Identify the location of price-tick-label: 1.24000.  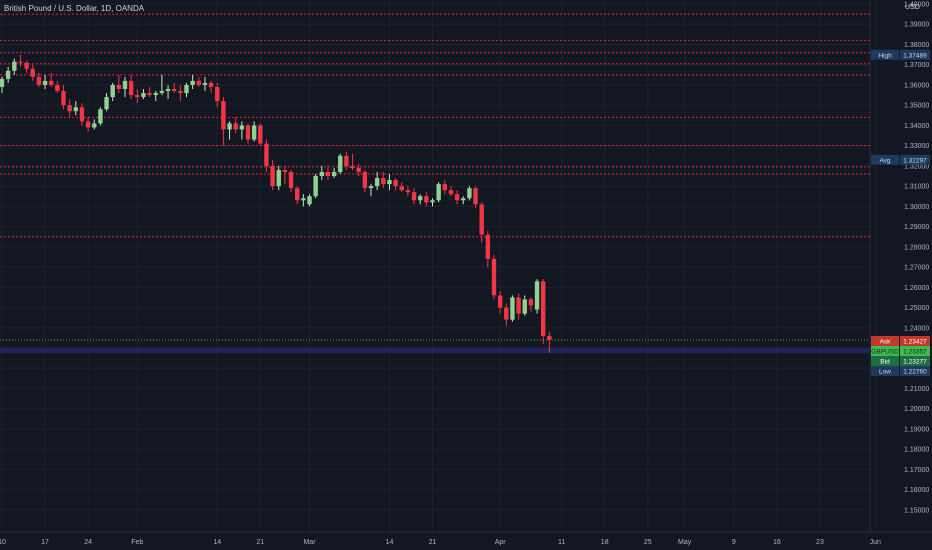
(916, 328).